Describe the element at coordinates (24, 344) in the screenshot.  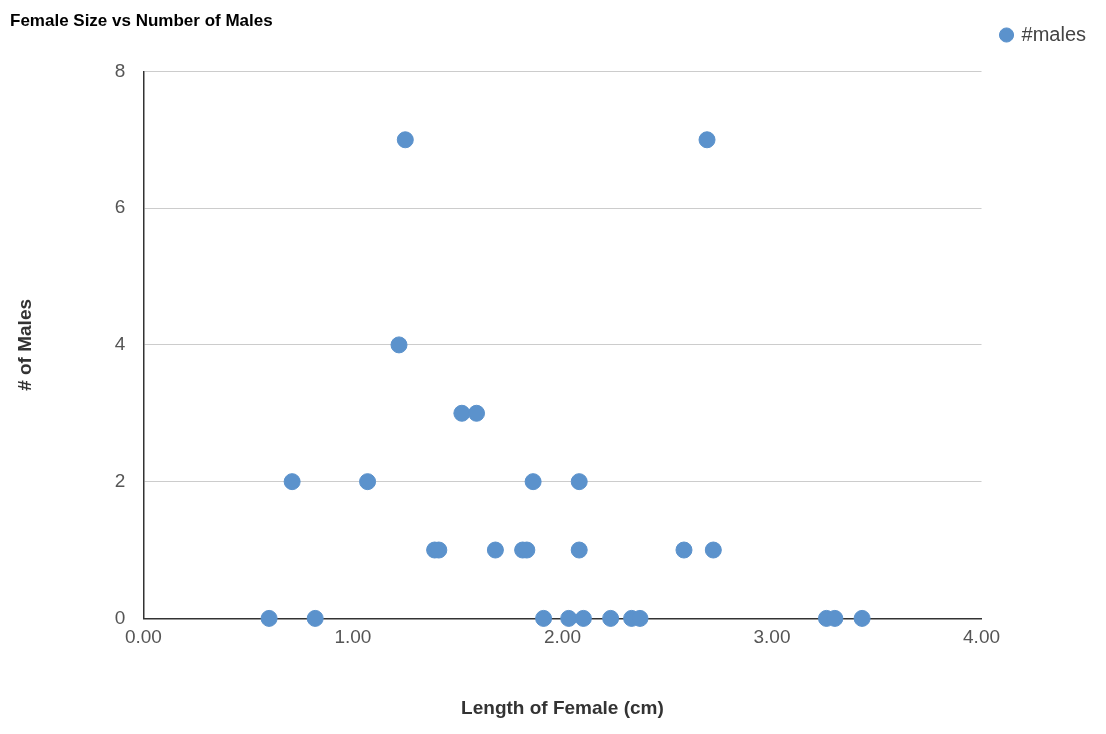
I see `y-axis-title: # of Males` at that location.